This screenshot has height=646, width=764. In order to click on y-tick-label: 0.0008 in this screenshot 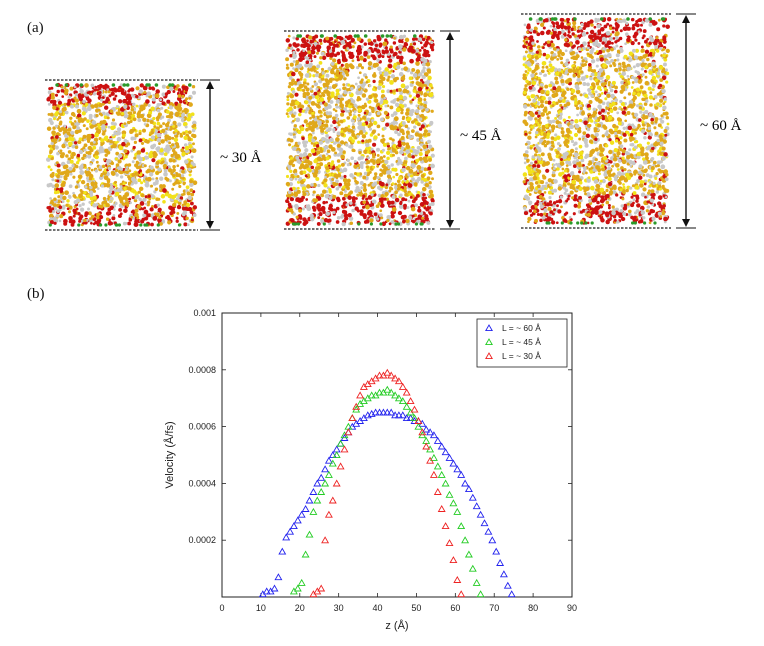, I will do `click(202, 370)`.